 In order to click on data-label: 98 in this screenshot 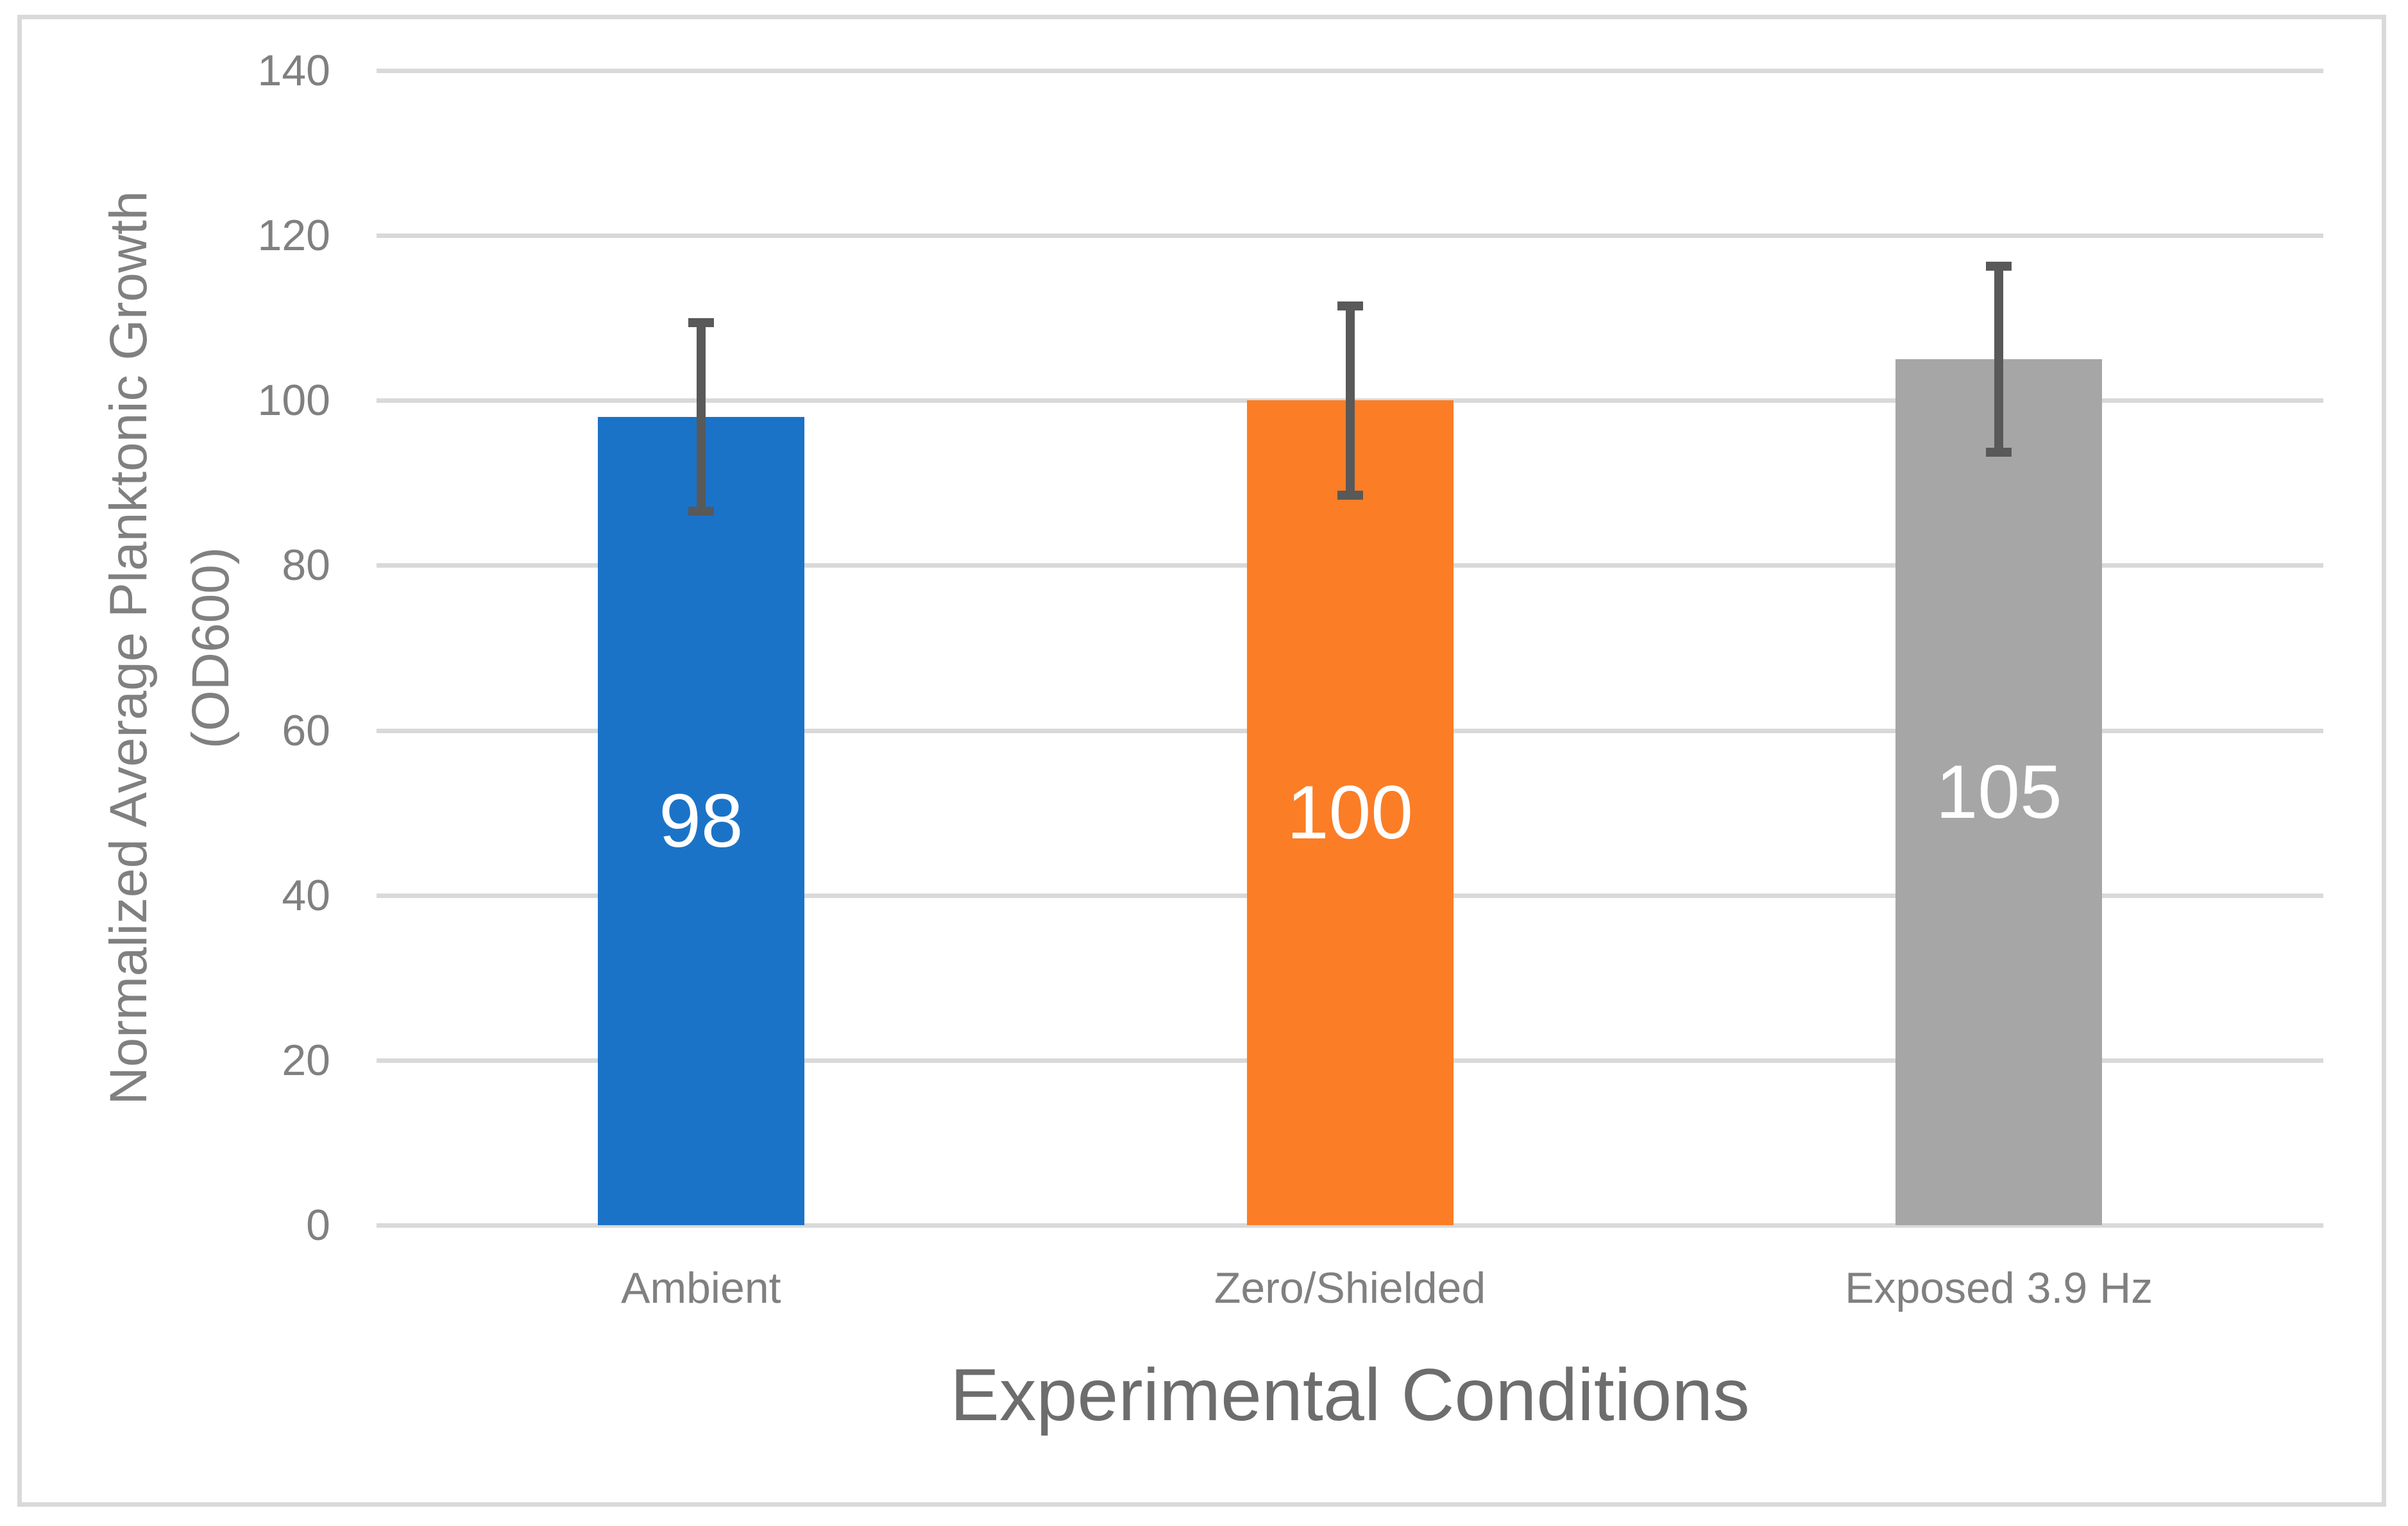, I will do `click(701, 821)`.